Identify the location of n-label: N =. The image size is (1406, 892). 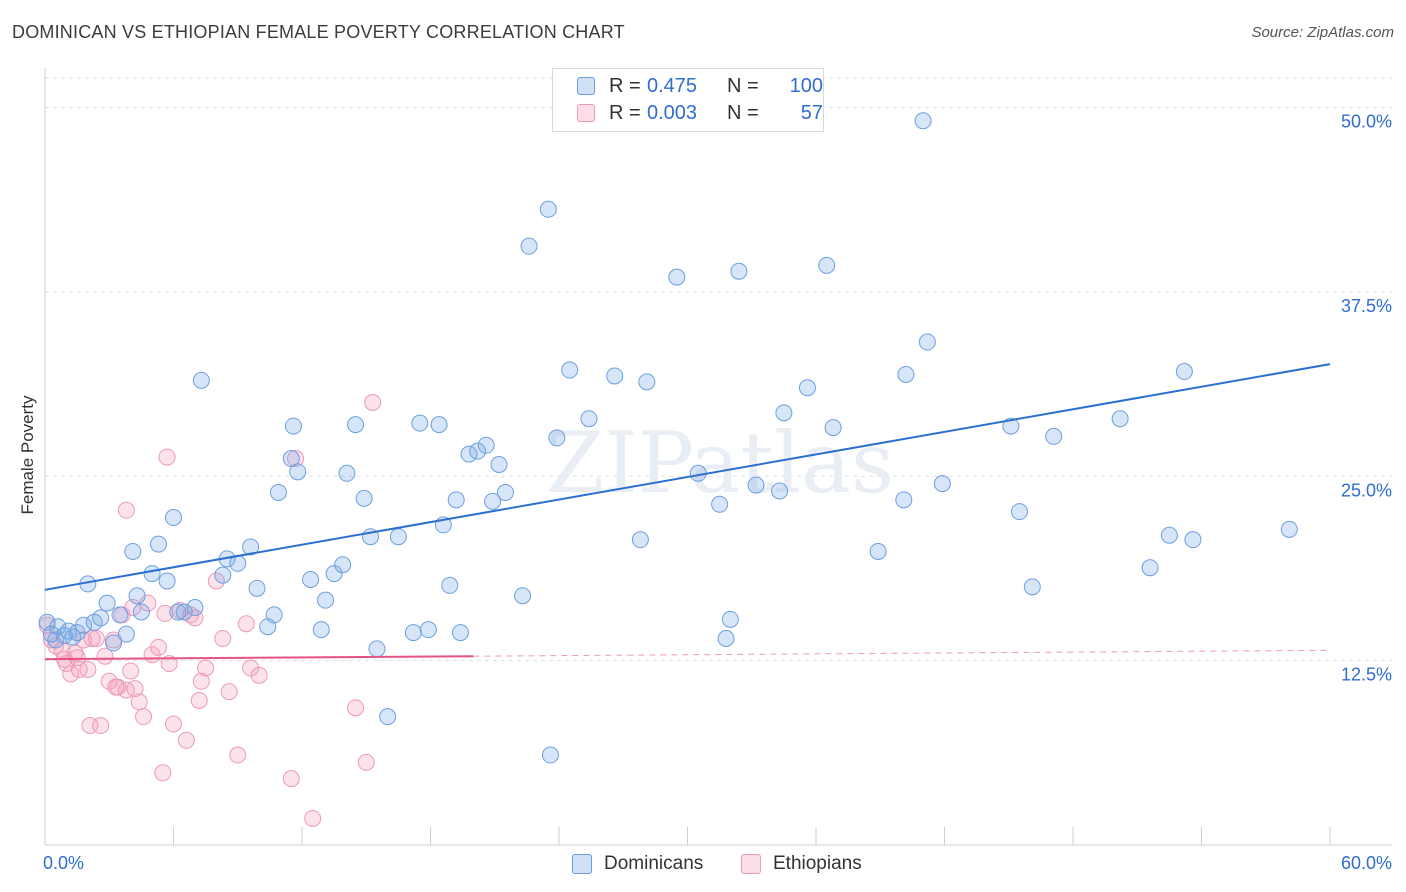
(743, 86).